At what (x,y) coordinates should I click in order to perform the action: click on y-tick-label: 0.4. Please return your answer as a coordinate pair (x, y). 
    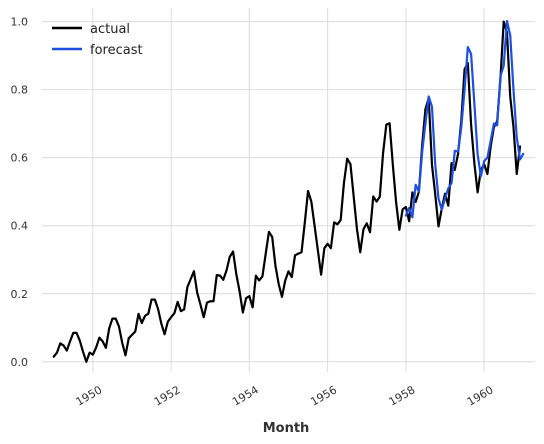
    Looking at the image, I should click on (20, 226).